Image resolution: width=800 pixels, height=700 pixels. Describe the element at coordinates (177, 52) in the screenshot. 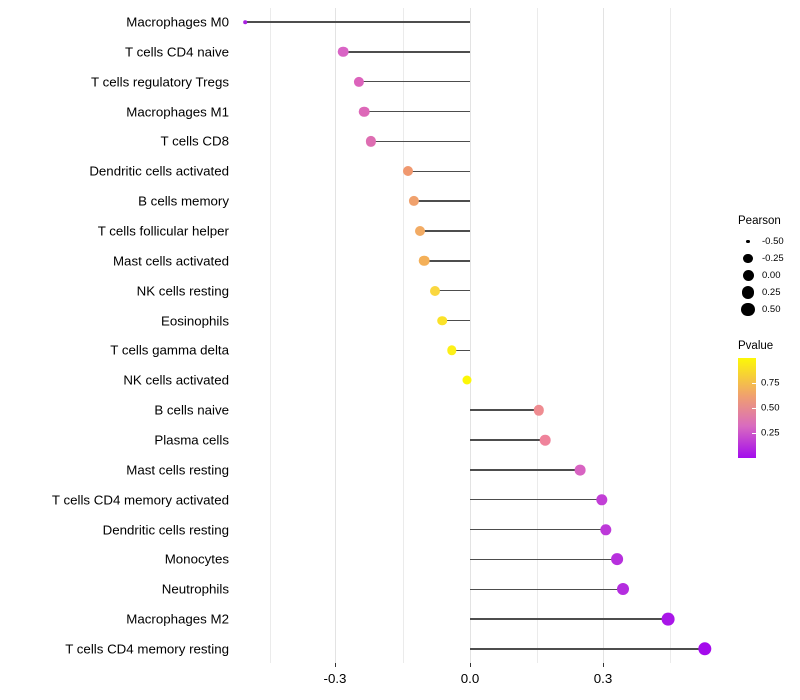

I see `y-axis-tick-label: T cells CD4 naive` at that location.